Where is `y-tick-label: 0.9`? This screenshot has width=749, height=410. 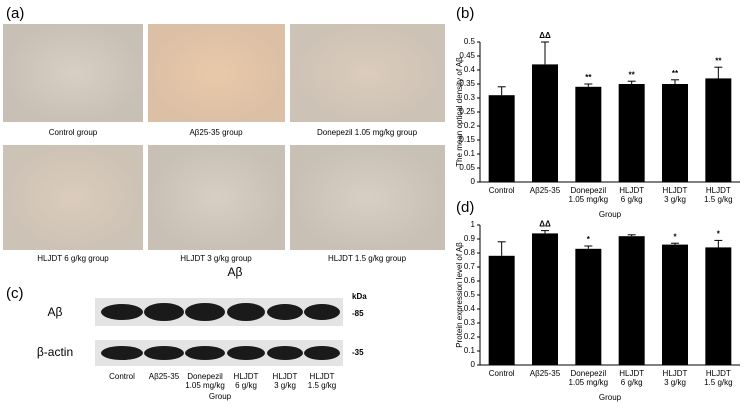 y-tick-label: 0.9 is located at coordinates (470, 238).